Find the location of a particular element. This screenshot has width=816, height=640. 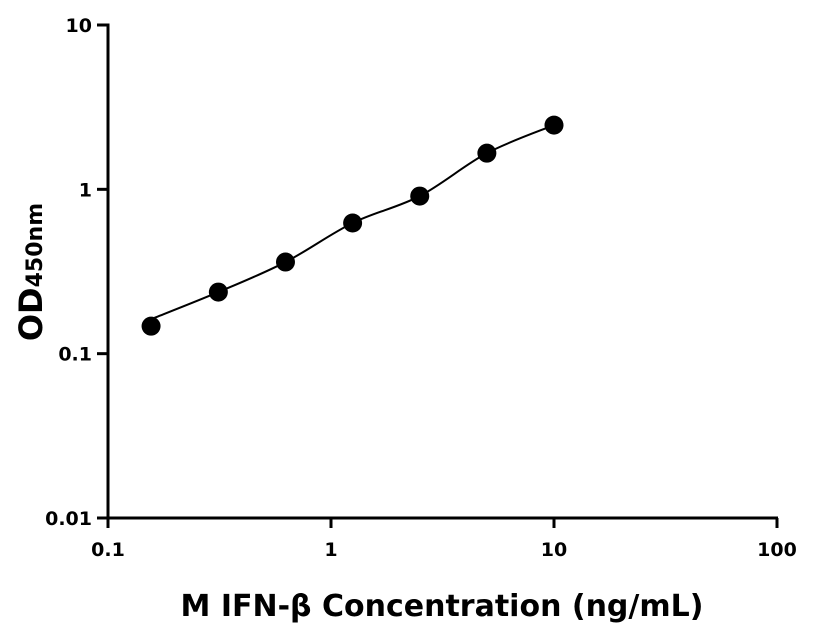

y-tick-label: 0.01 is located at coordinates (68, 519).